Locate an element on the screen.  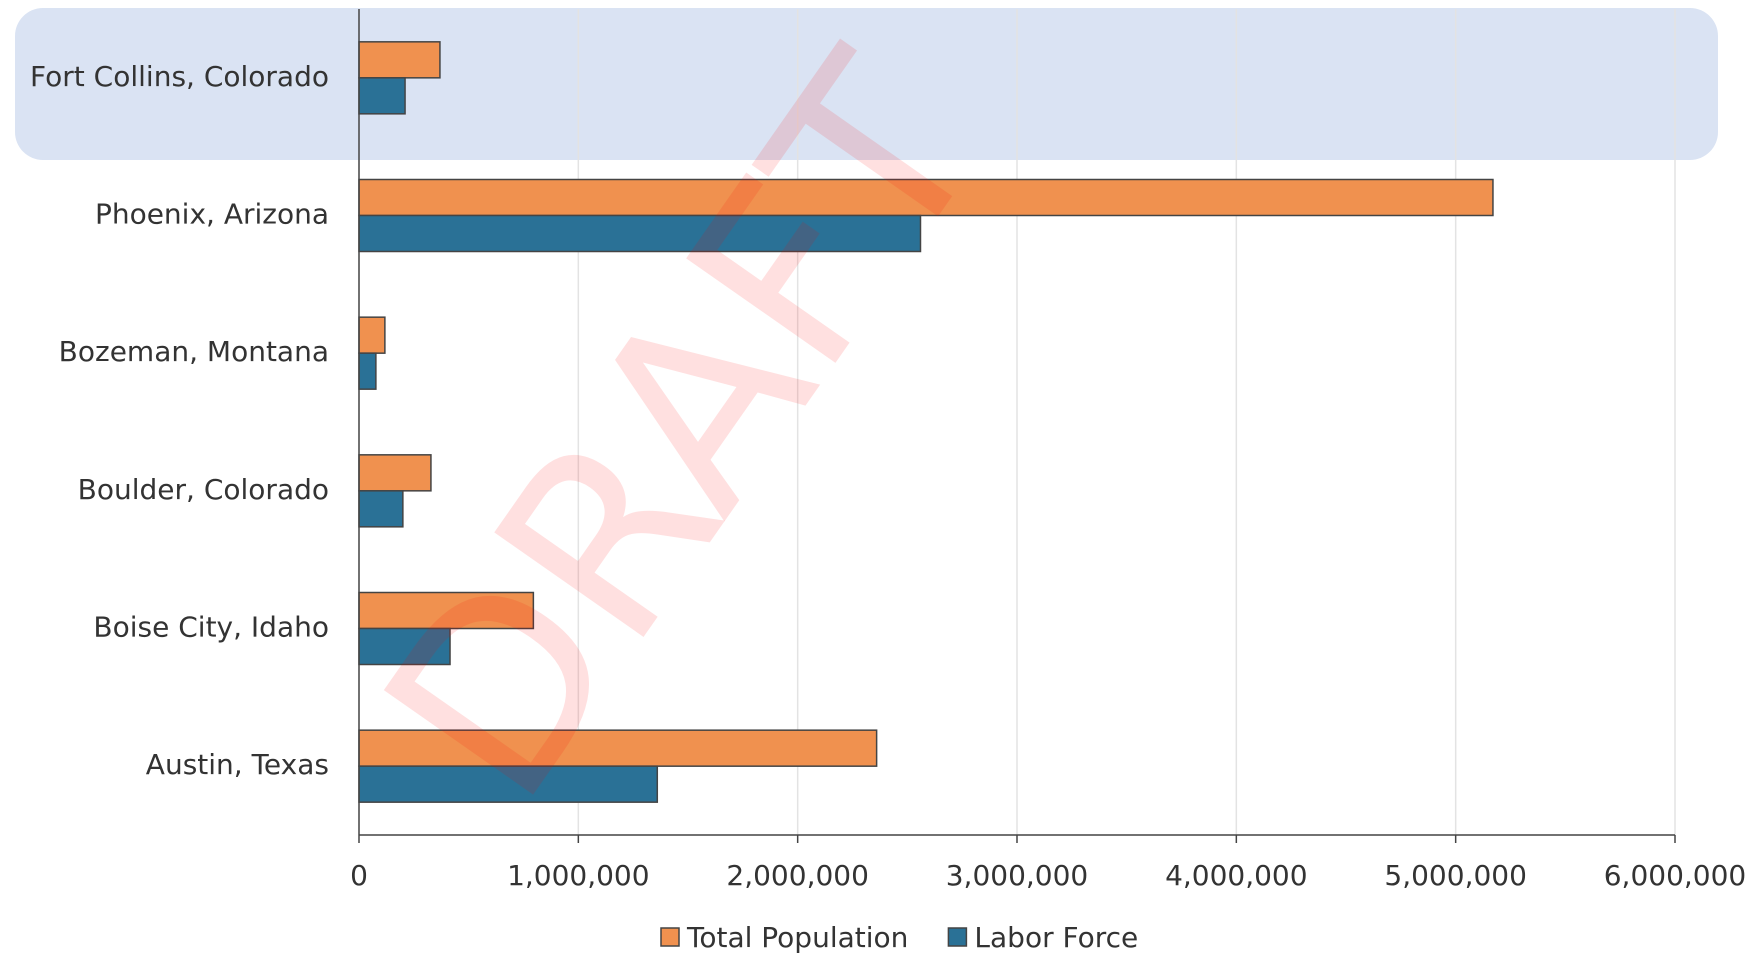
y-tick-label: Boulder, Colorado is located at coordinates (203, 489).